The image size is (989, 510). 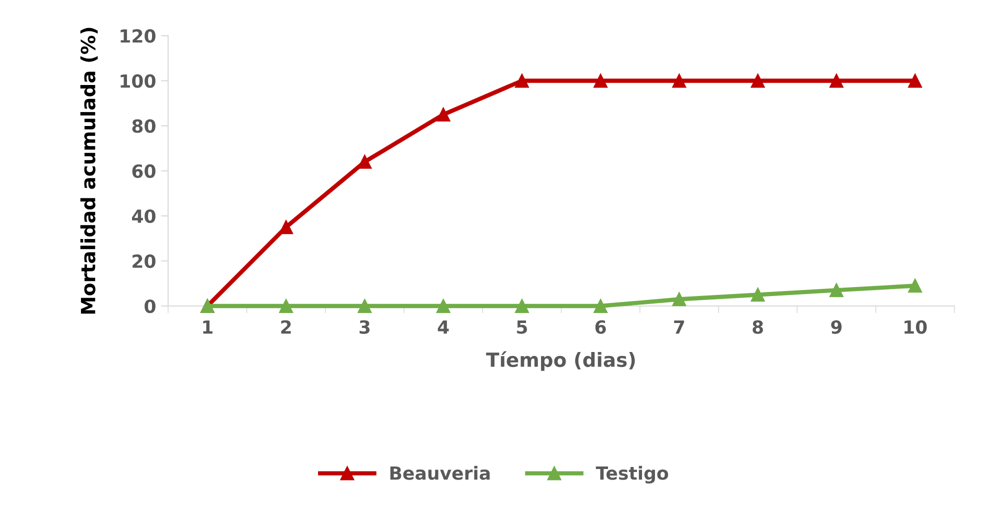 I want to click on y-tick-label: 80, so click(x=144, y=126).